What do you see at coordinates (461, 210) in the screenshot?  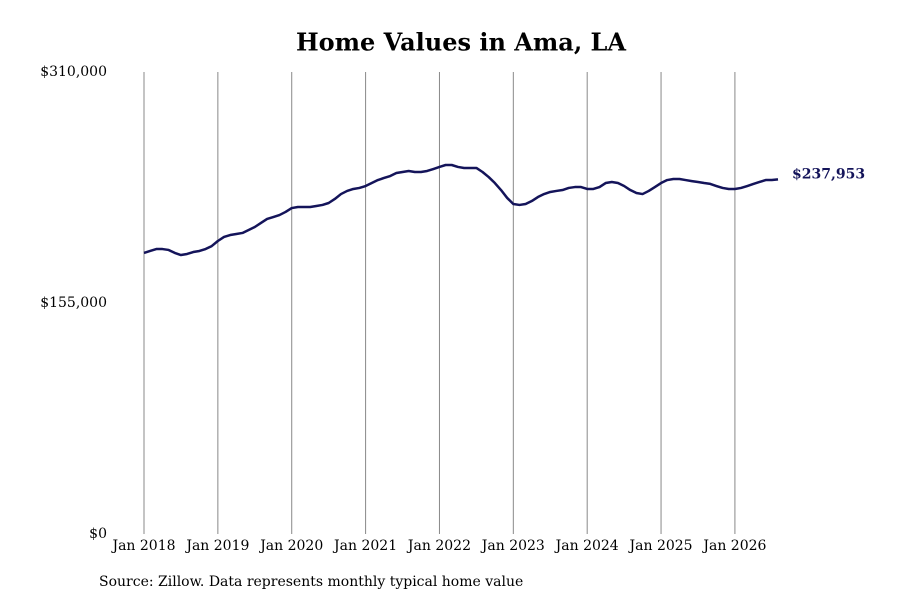 I see `line-series` at bounding box center [461, 210].